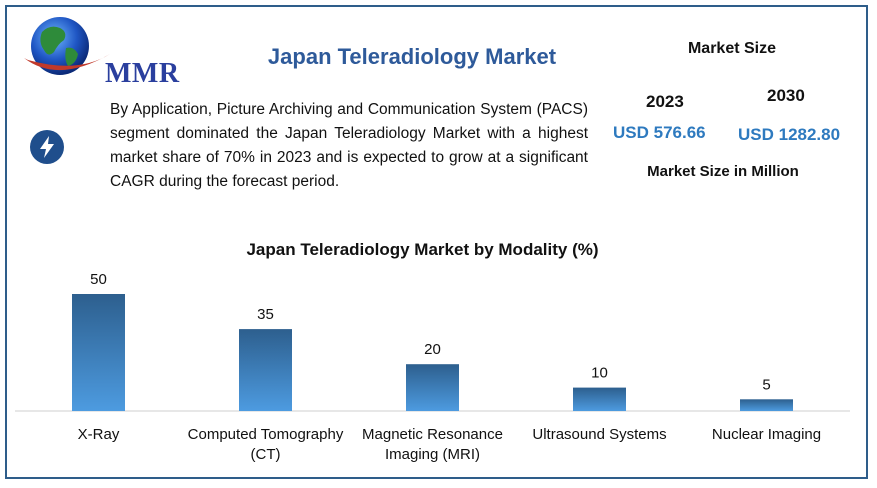  I want to click on data-label-0: 50, so click(98, 279).